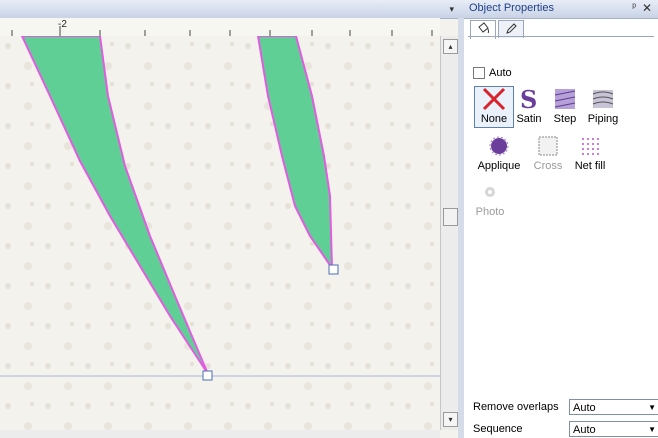 The width and height of the screenshot is (658, 438). I want to click on sequence-select: Auto ▼, so click(613, 429).